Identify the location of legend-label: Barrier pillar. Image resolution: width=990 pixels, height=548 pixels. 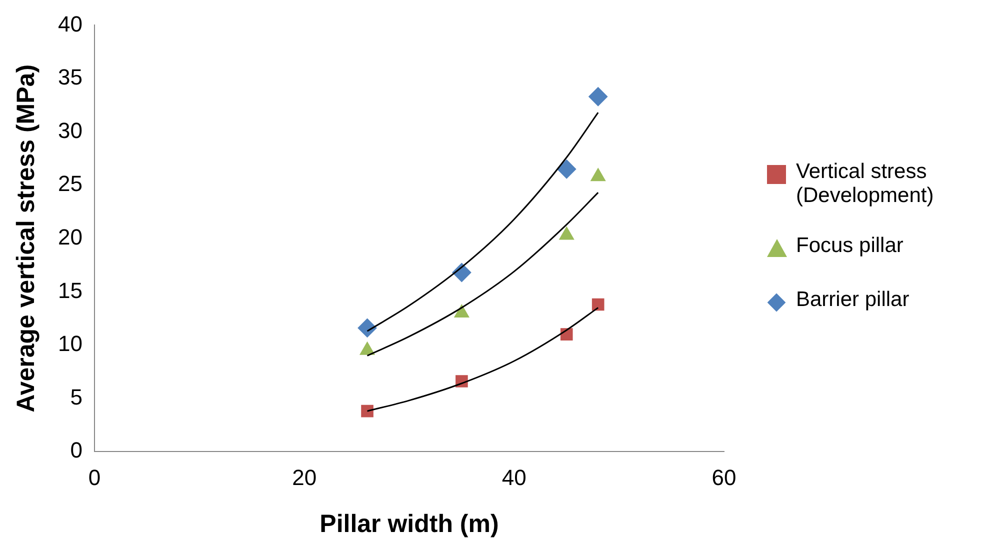
(853, 300).